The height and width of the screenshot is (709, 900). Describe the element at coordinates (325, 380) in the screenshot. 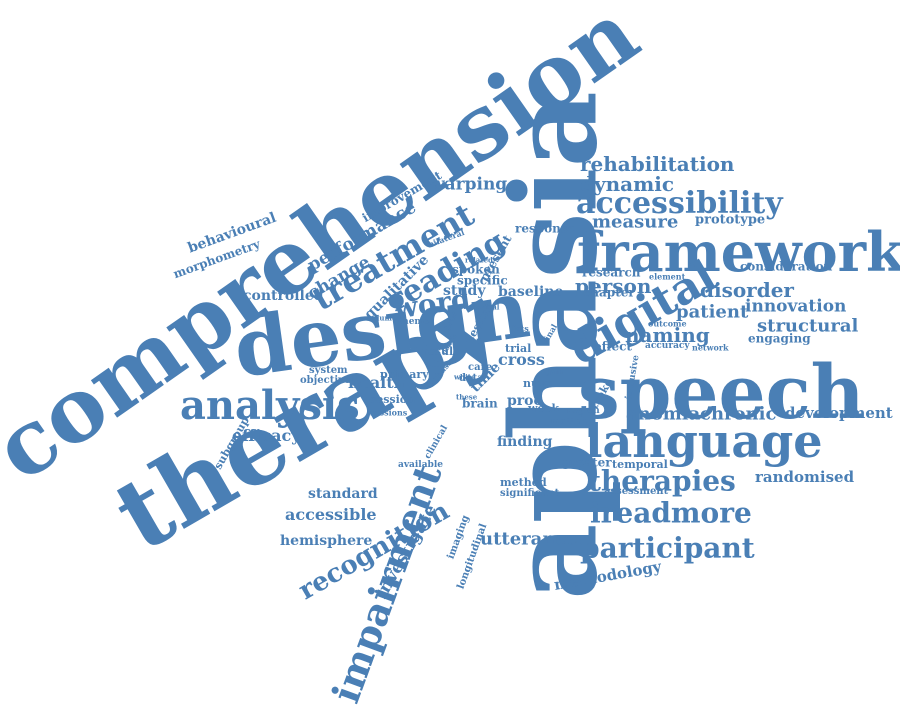

I see `word-objective: objective` at that location.